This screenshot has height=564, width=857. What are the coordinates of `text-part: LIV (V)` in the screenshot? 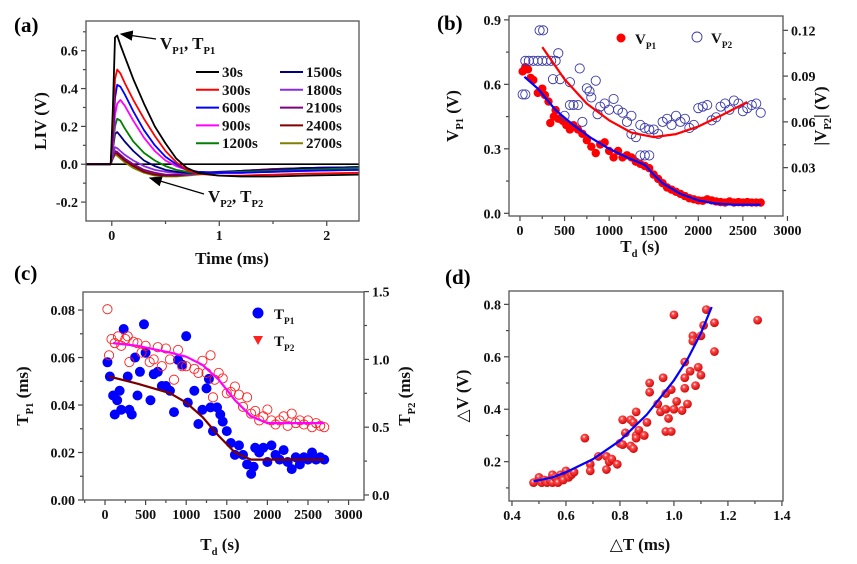 It's located at (40, 121).